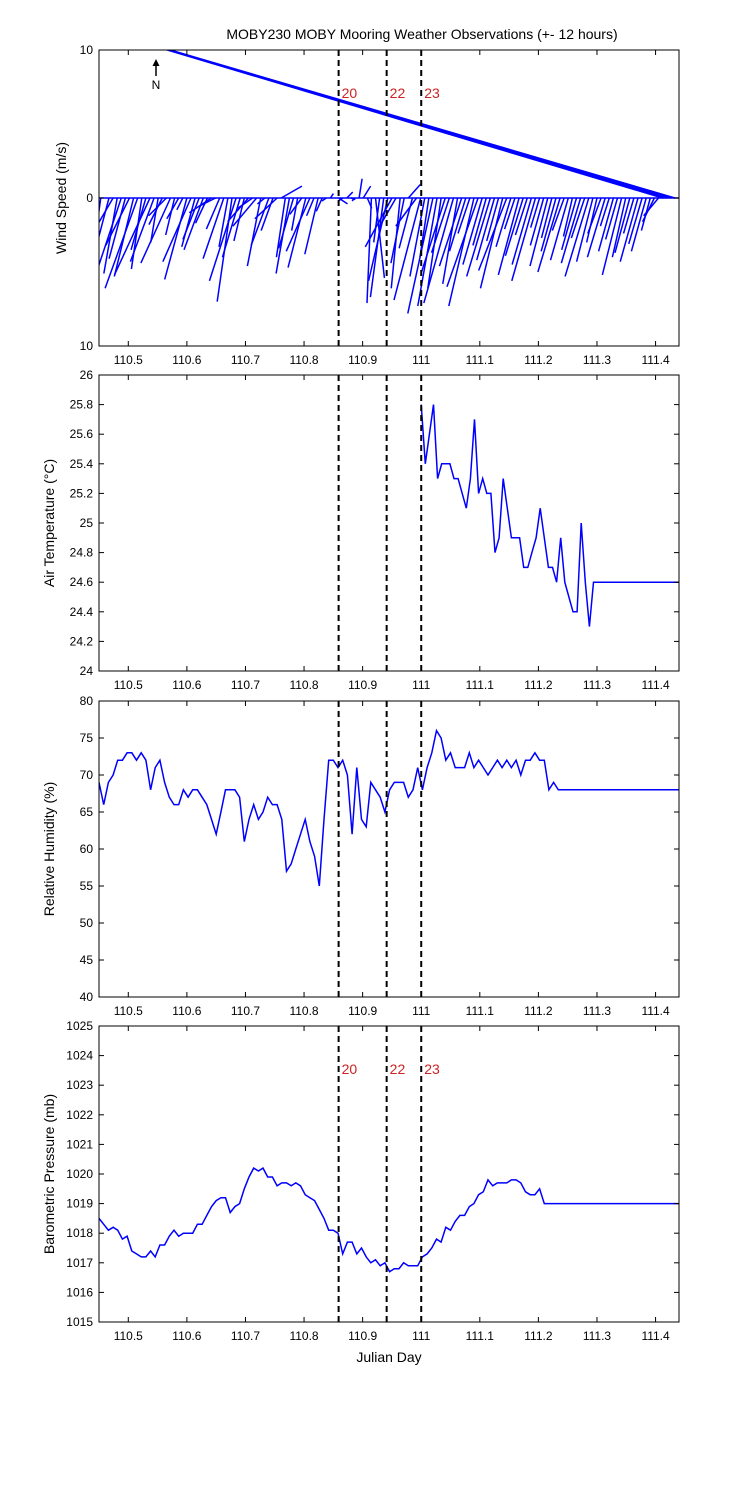 This screenshot has width=750, height=1500. I want to click on barometric_pressure-series-line, so click(389, 1220).